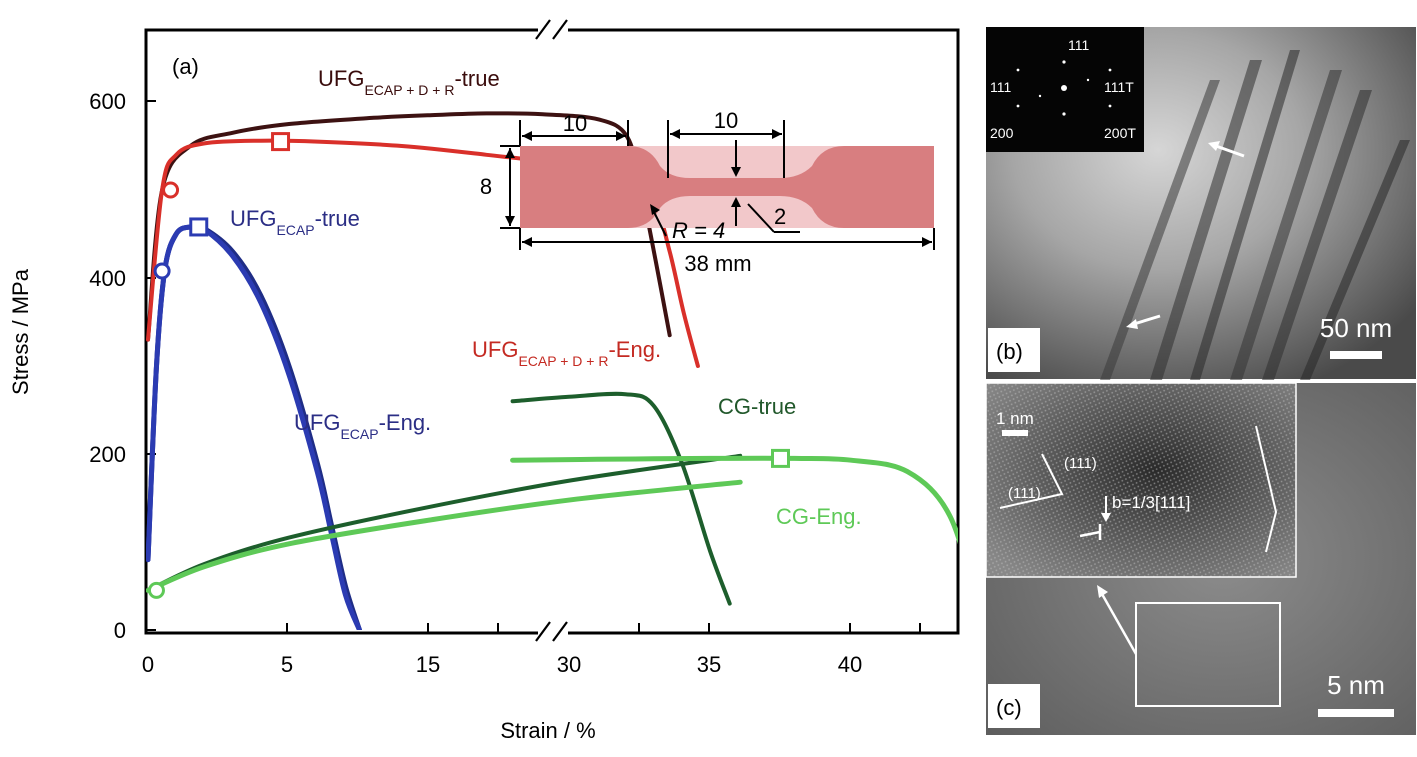 The image size is (1417, 757). Describe the element at coordinates (409, 82) in the screenshot. I see `label-ufg-dr-true: UFGECAP + D + R-true` at that location.